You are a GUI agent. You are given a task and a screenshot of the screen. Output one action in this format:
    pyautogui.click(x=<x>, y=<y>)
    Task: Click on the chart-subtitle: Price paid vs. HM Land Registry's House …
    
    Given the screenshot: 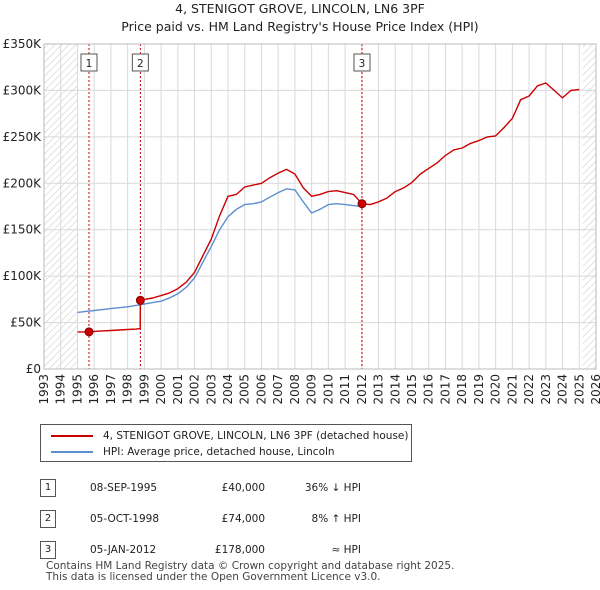 What is the action you would take?
    pyautogui.click(x=299, y=26)
    